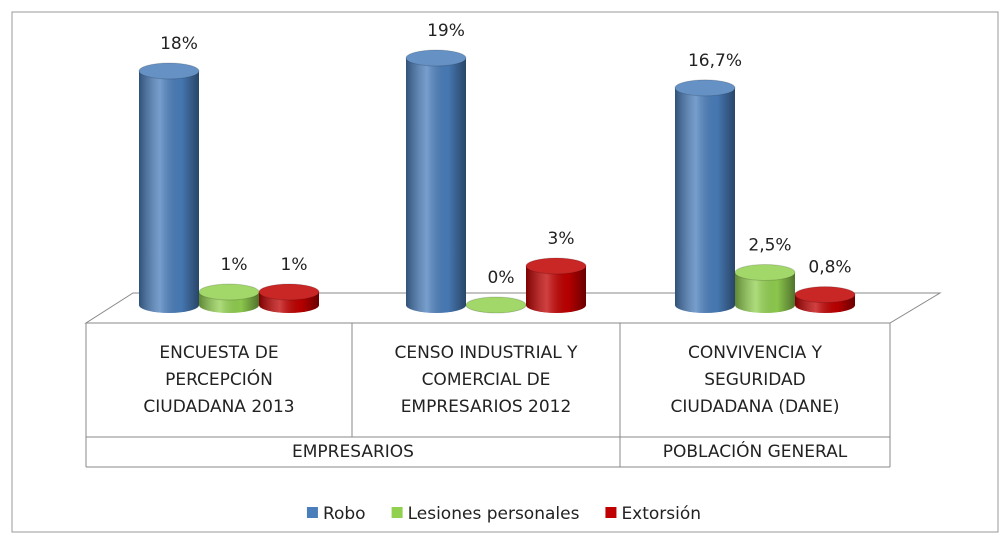 The image size is (1008, 535). What do you see at coordinates (661, 514) in the screenshot?
I see `legend-label: Extorsión` at bounding box center [661, 514].